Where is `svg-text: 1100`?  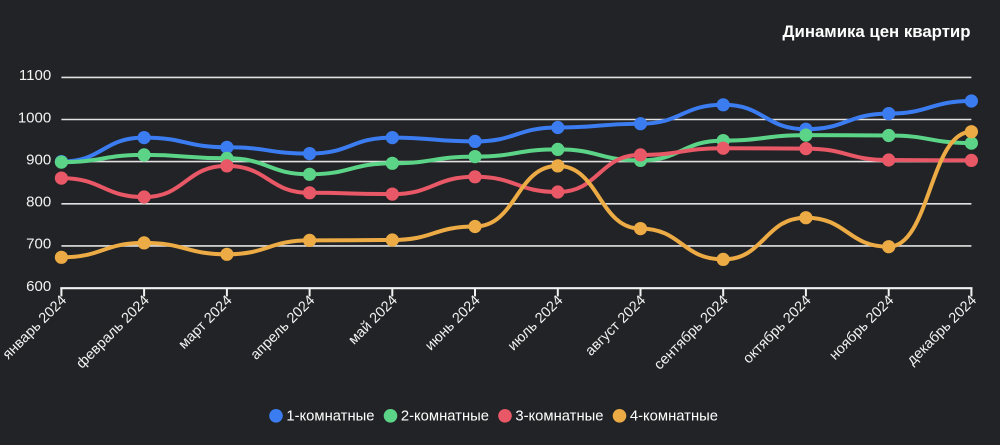 svg-text: 1100 is located at coordinates (35, 75).